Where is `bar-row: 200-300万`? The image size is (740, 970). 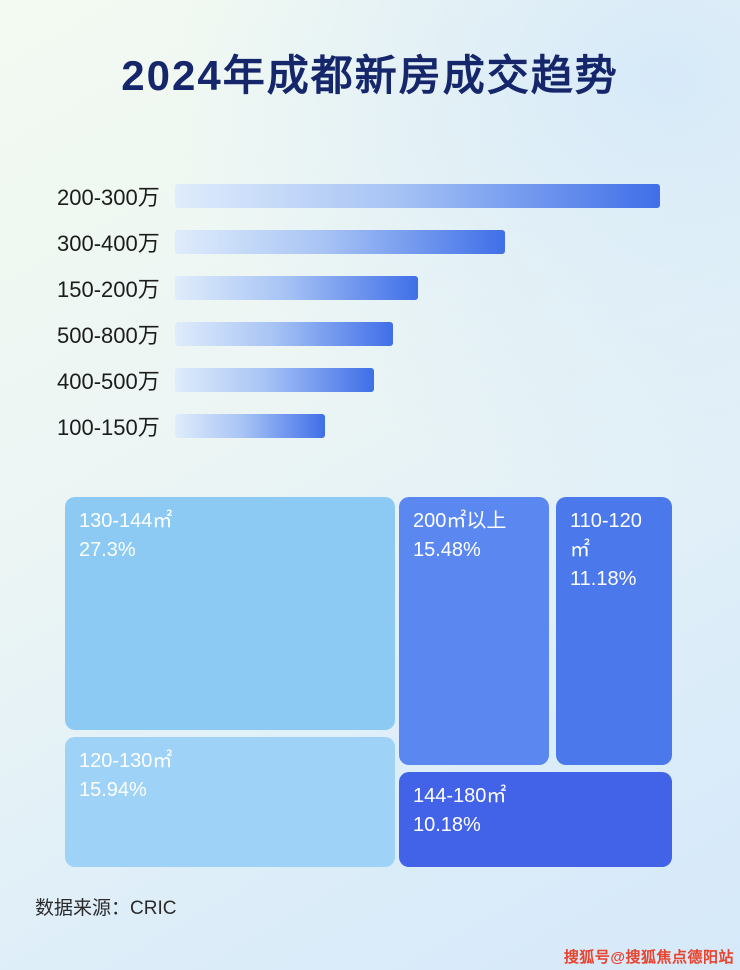 bar-row: 200-300万 is located at coordinates (358, 197).